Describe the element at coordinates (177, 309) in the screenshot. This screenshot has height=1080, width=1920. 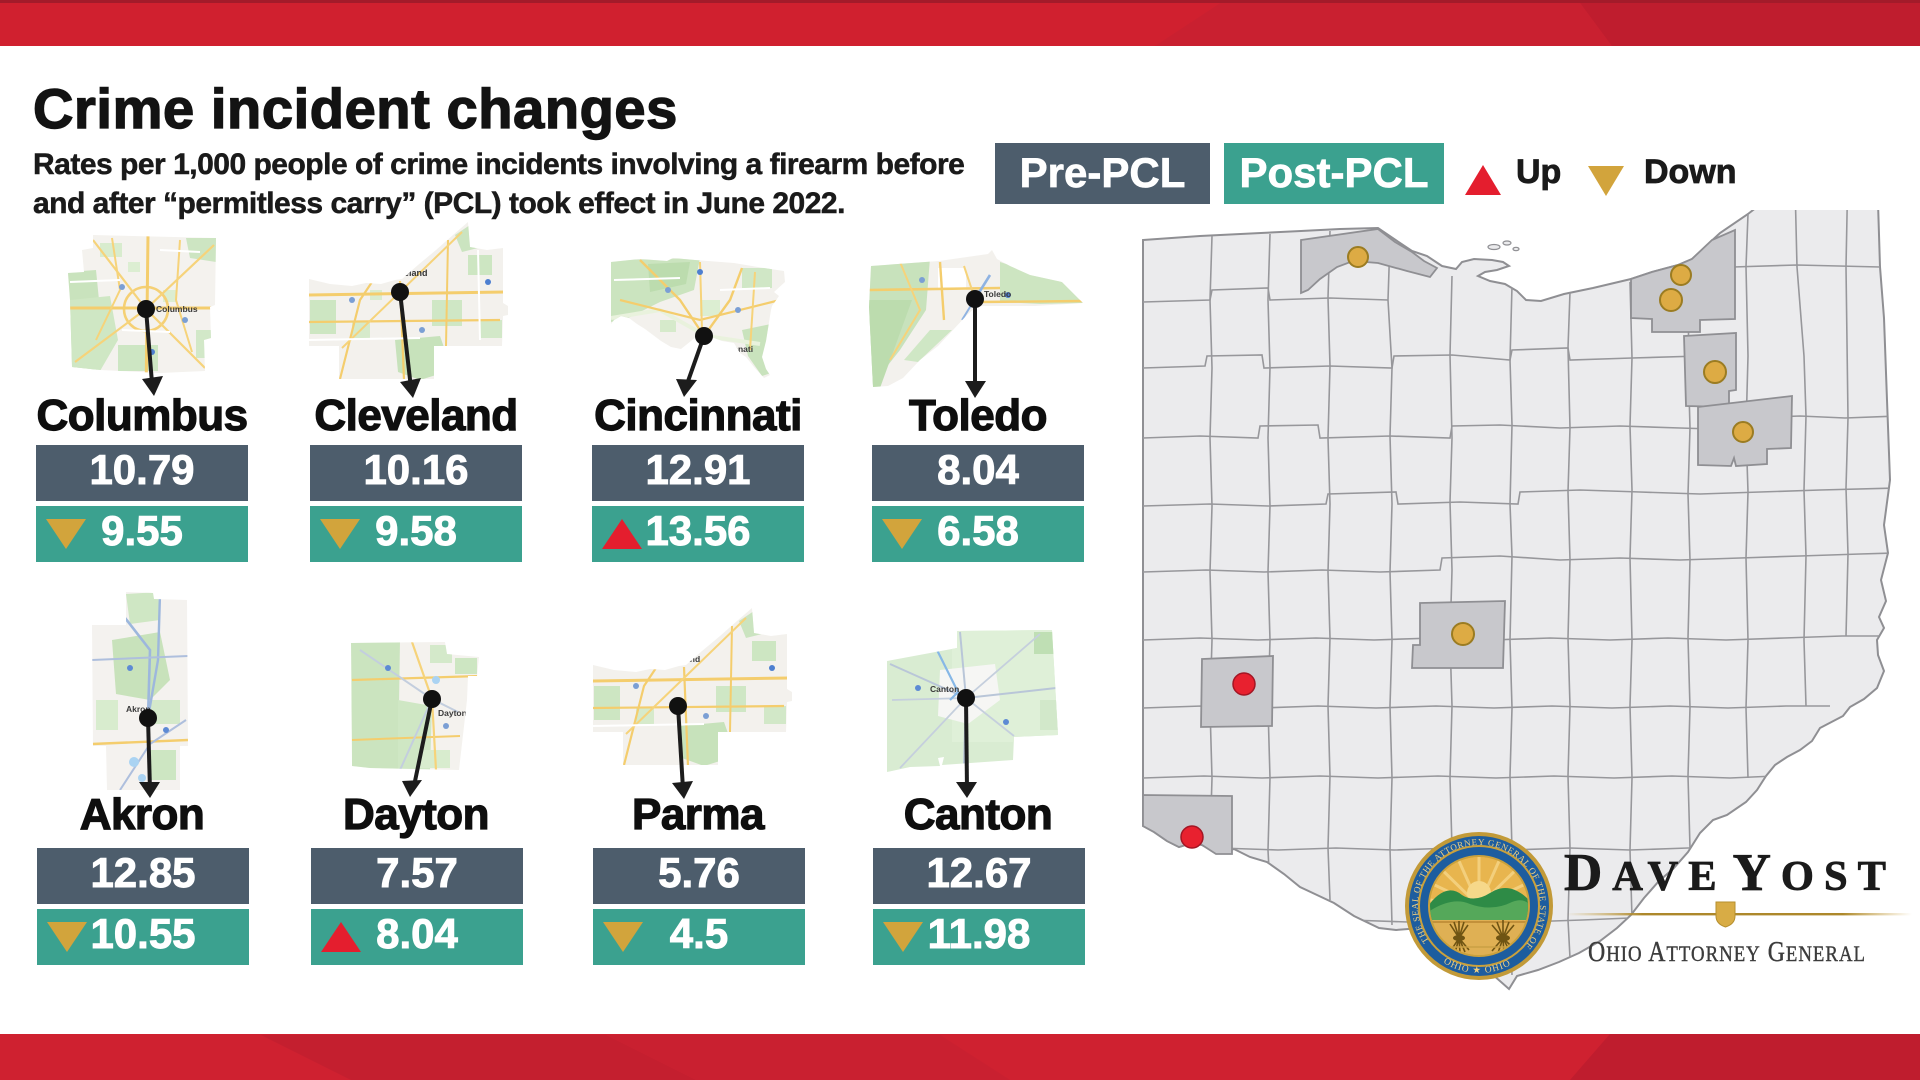
I see `svg-text: Columbus` at that location.